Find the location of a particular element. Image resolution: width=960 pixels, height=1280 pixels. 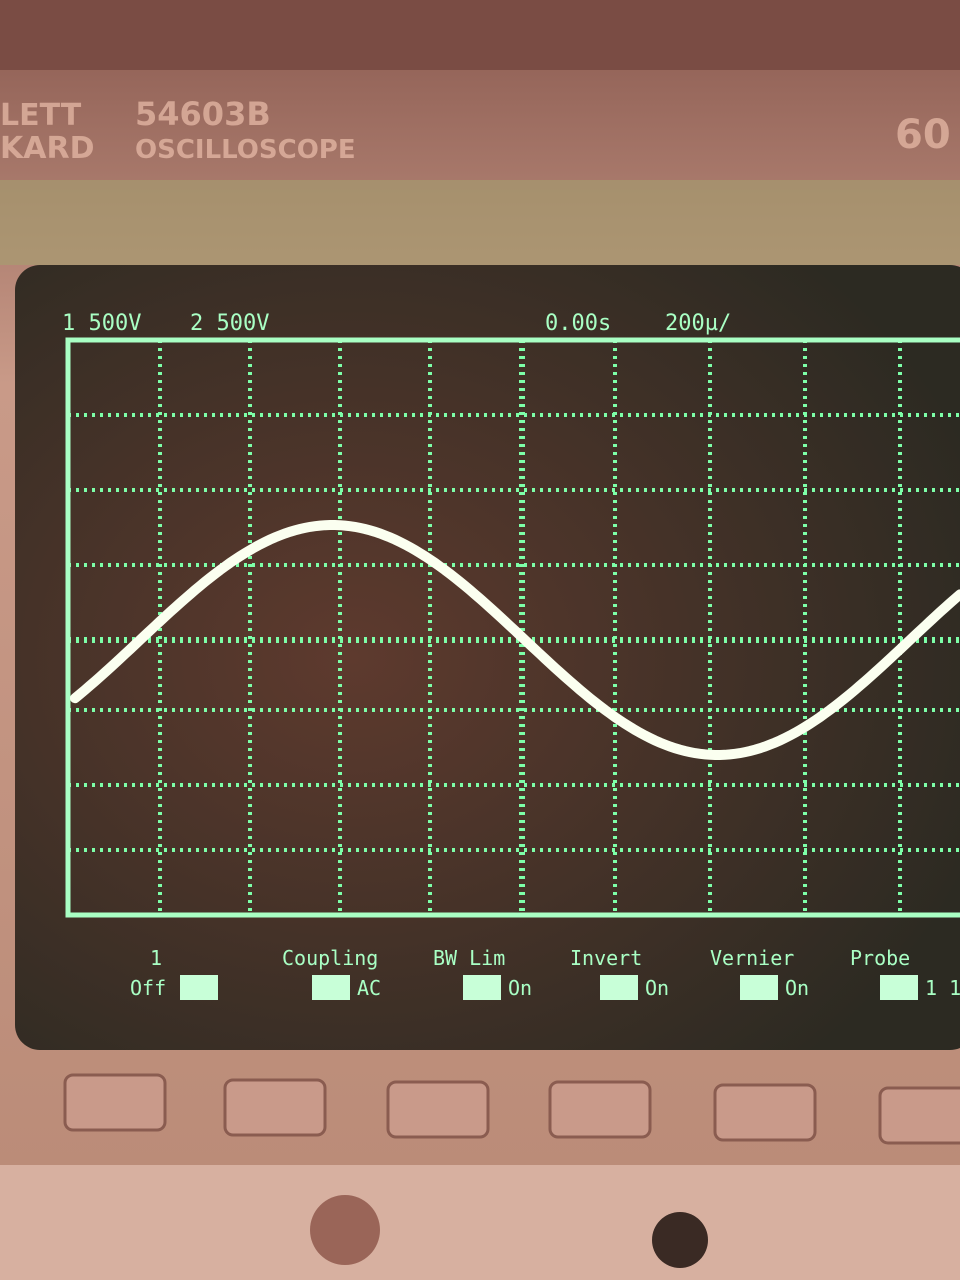

bezel-glow is located at coordinates (480, 222).